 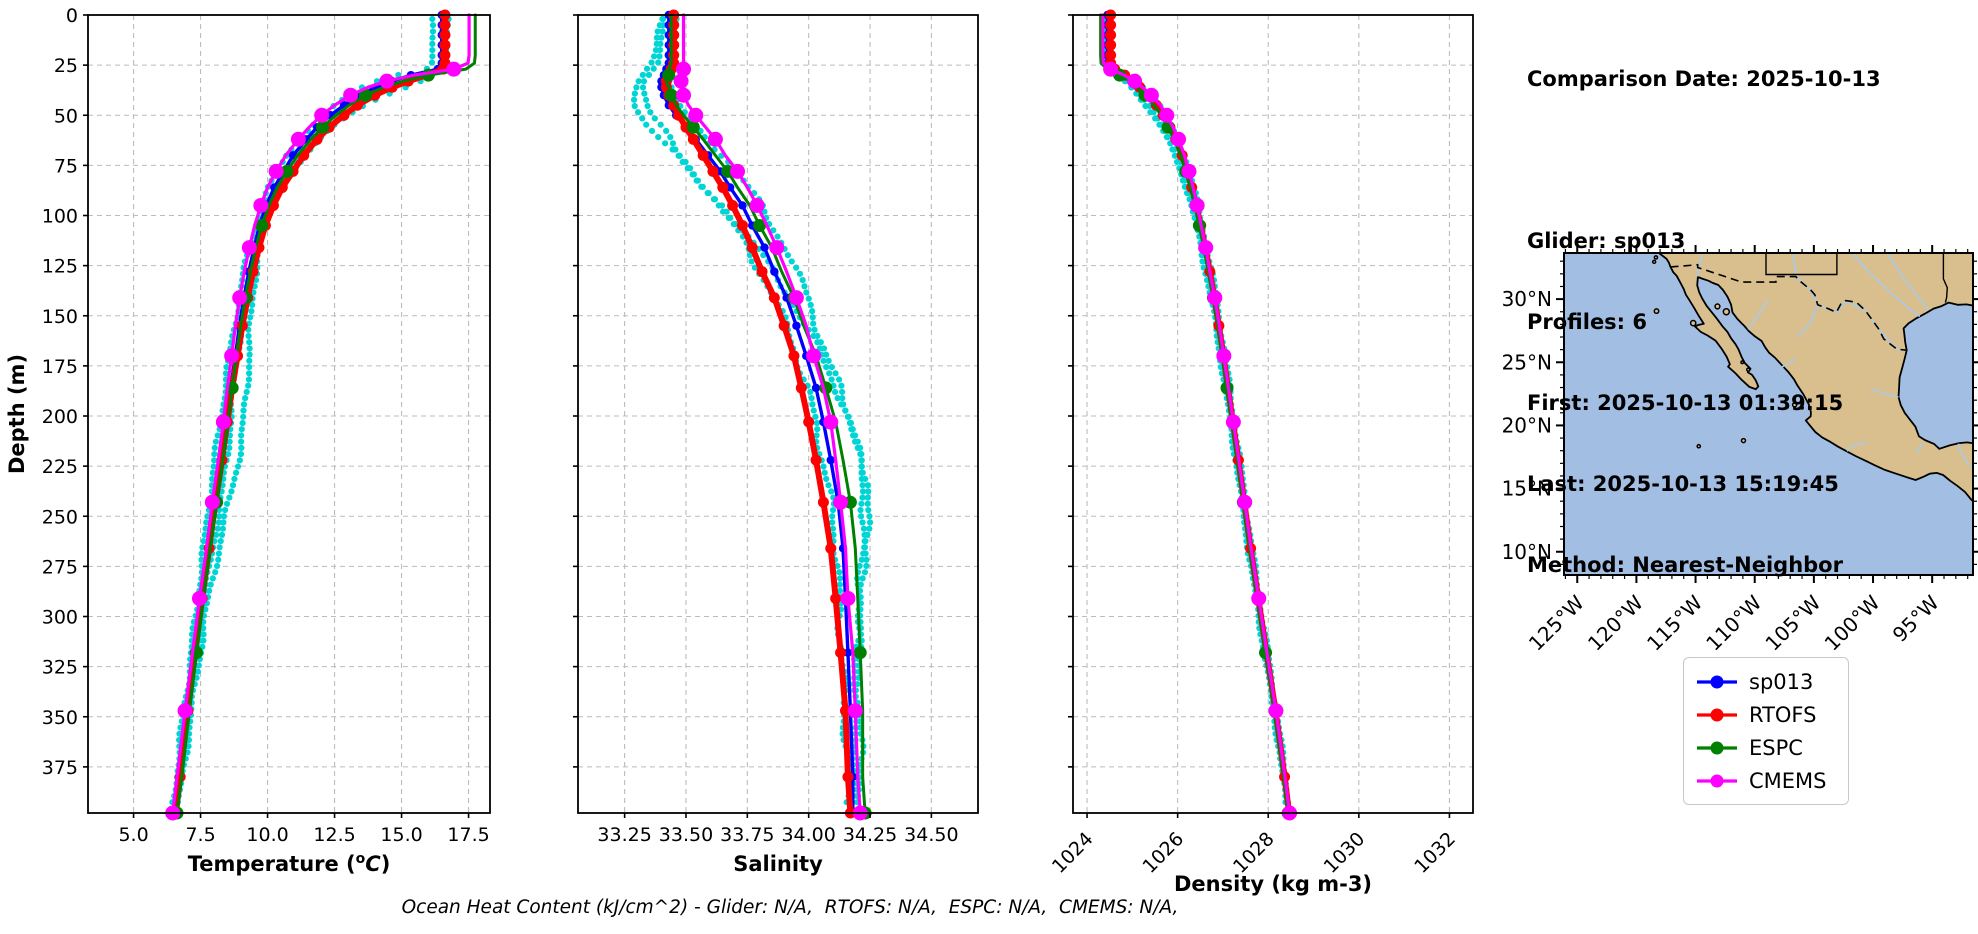 I want to click on legend: sp013 RTOFS ESPC CMEMS, so click(x=1766, y=731).